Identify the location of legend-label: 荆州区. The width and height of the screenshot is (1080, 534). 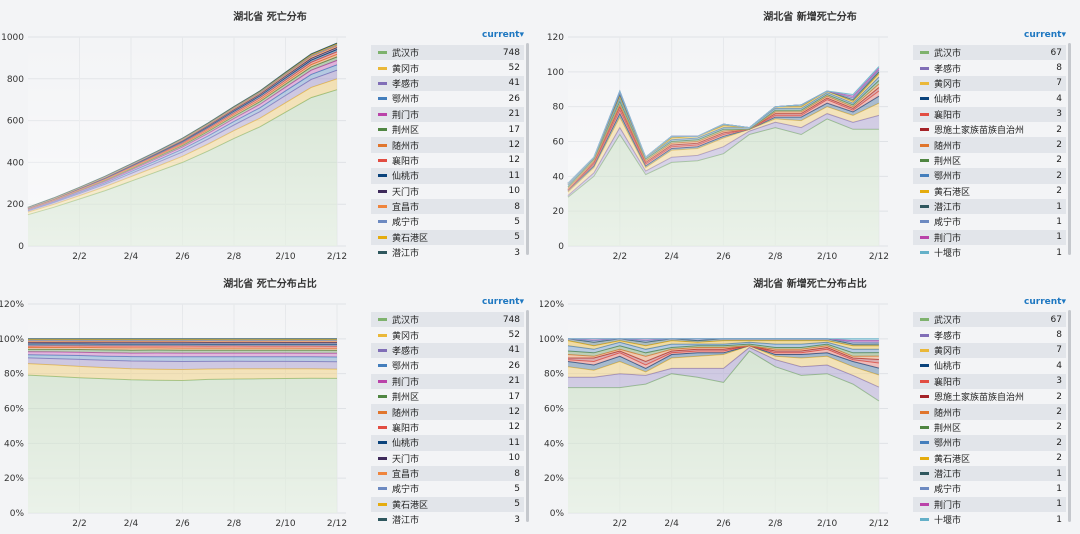
(406, 131).